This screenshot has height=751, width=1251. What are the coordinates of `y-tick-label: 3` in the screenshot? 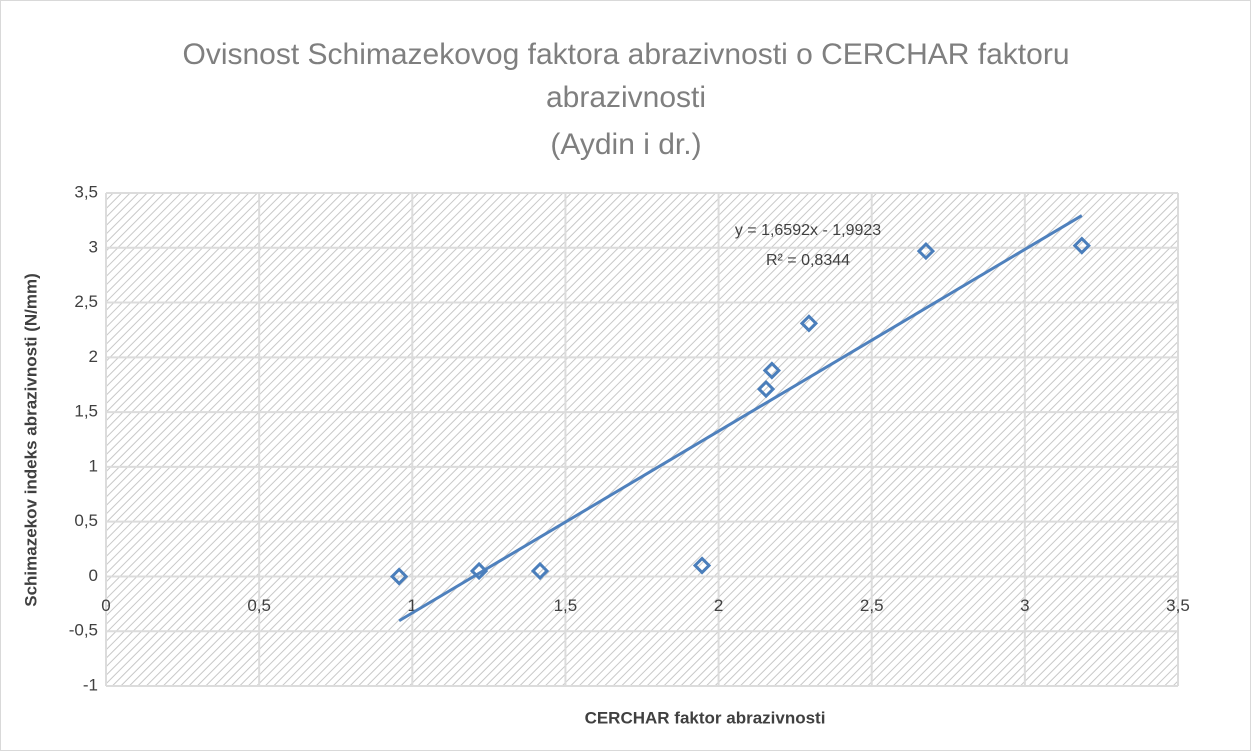 It's located at (93, 246).